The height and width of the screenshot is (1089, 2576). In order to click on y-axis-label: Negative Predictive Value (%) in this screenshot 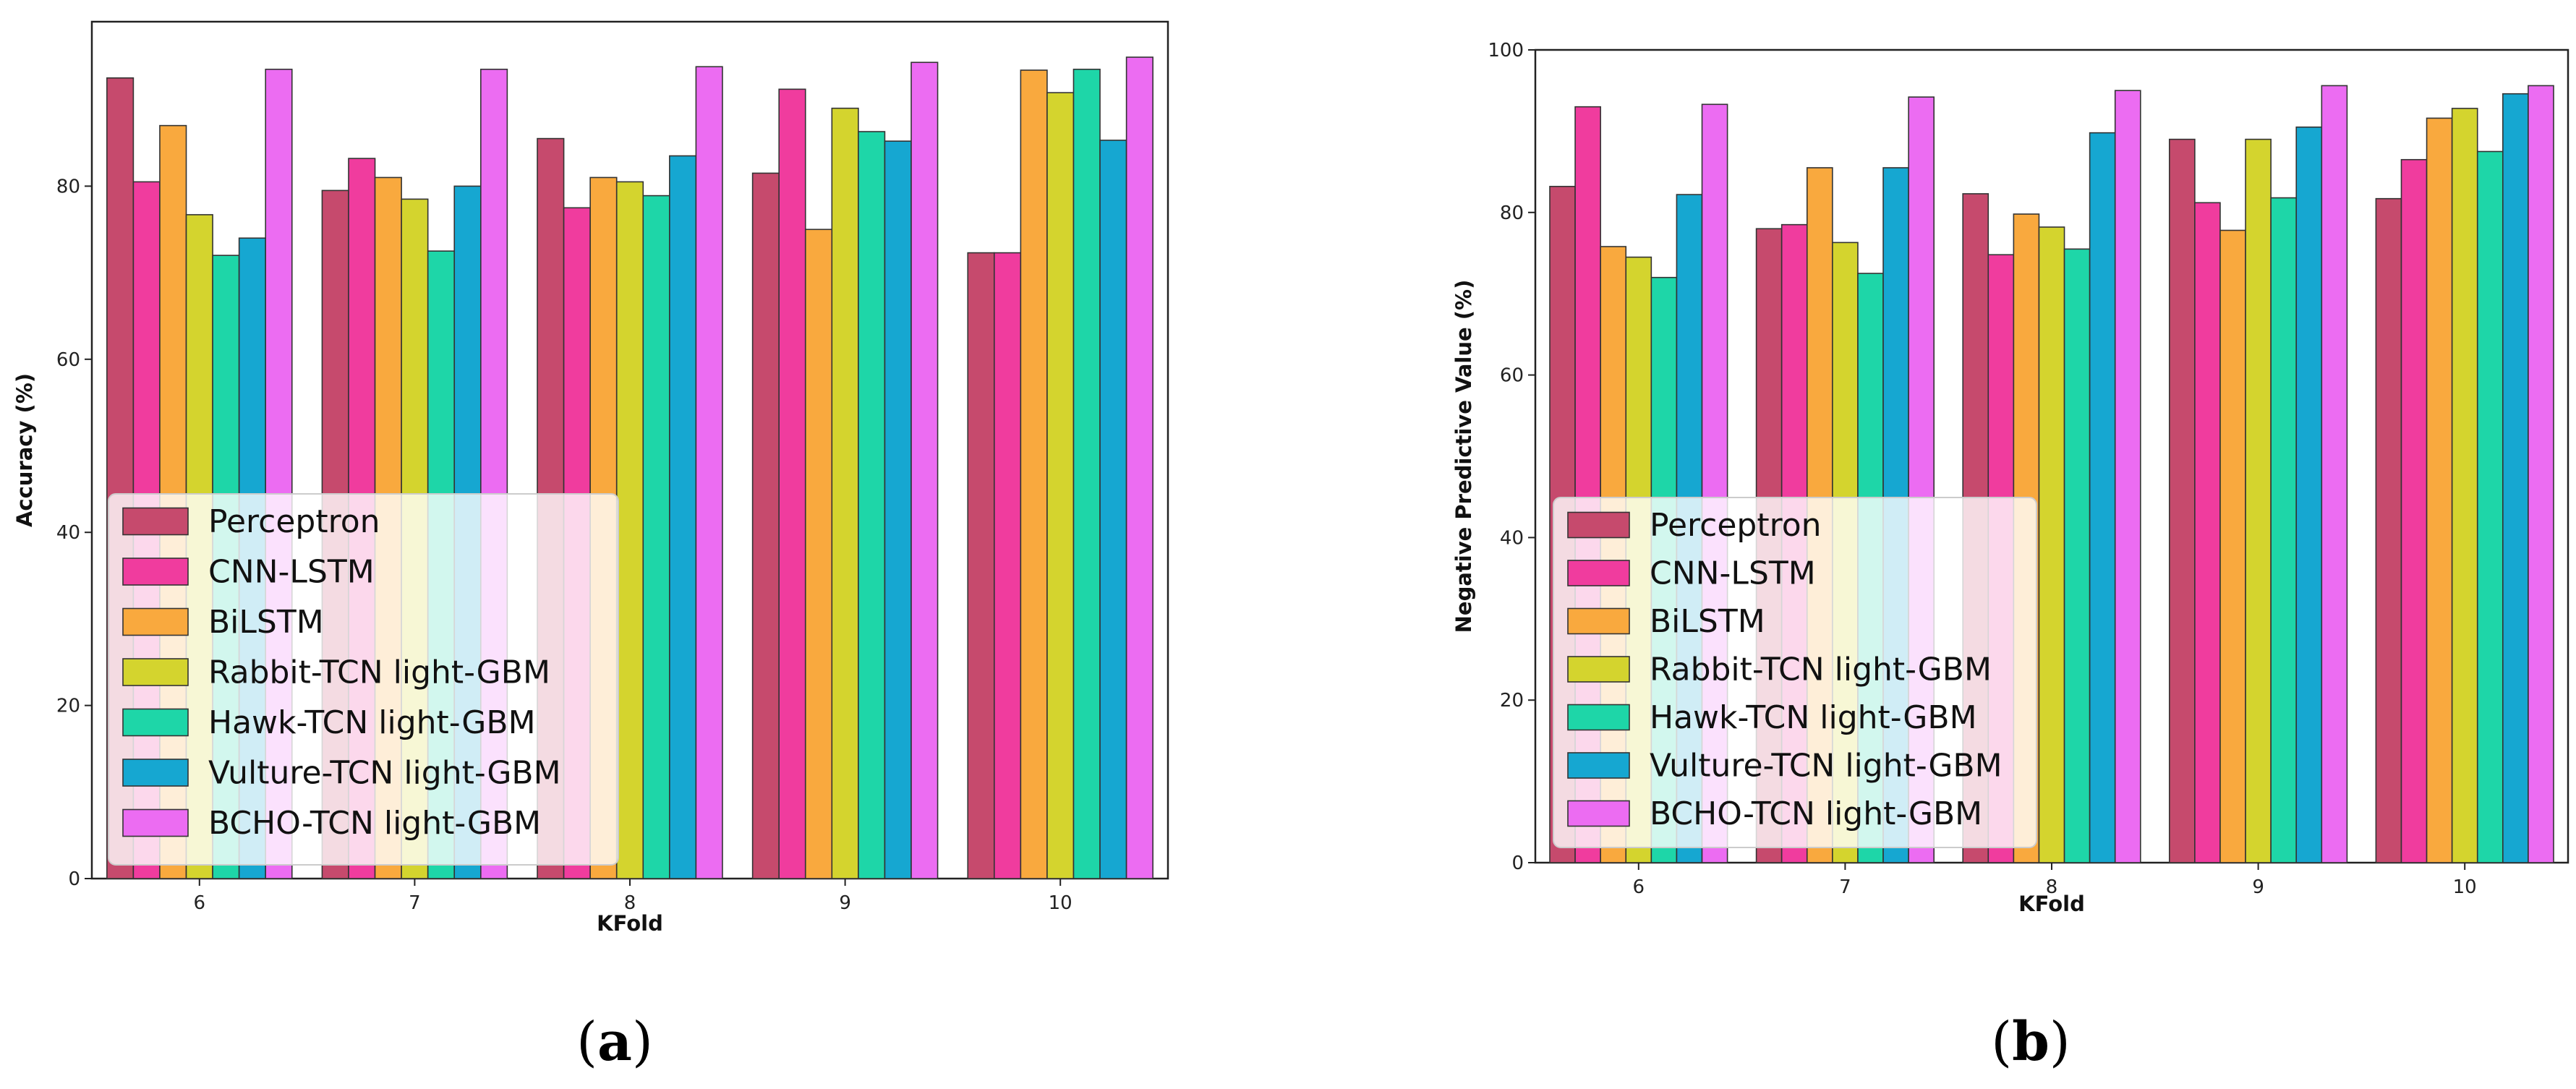, I will do `click(1463, 456)`.